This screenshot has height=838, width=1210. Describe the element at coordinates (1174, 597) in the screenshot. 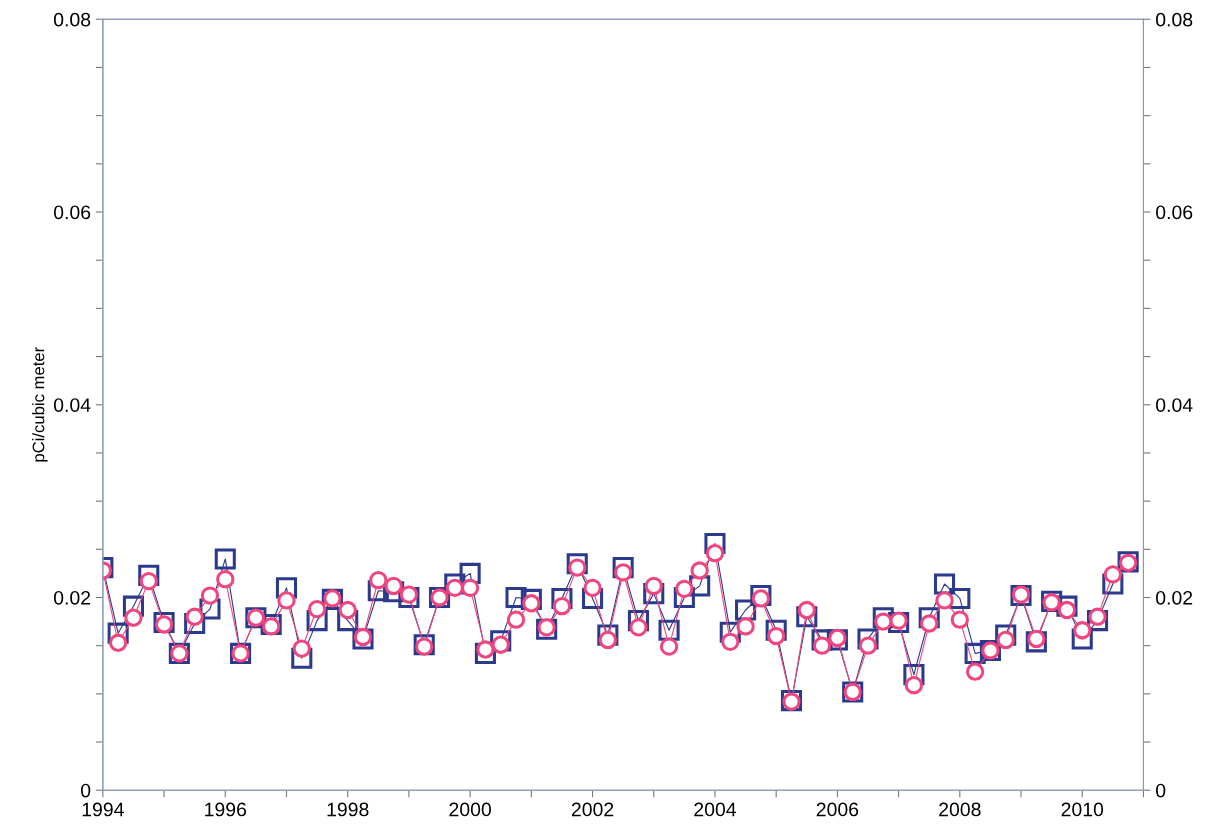

I see `y2-tick-label: 0.02` at that location.